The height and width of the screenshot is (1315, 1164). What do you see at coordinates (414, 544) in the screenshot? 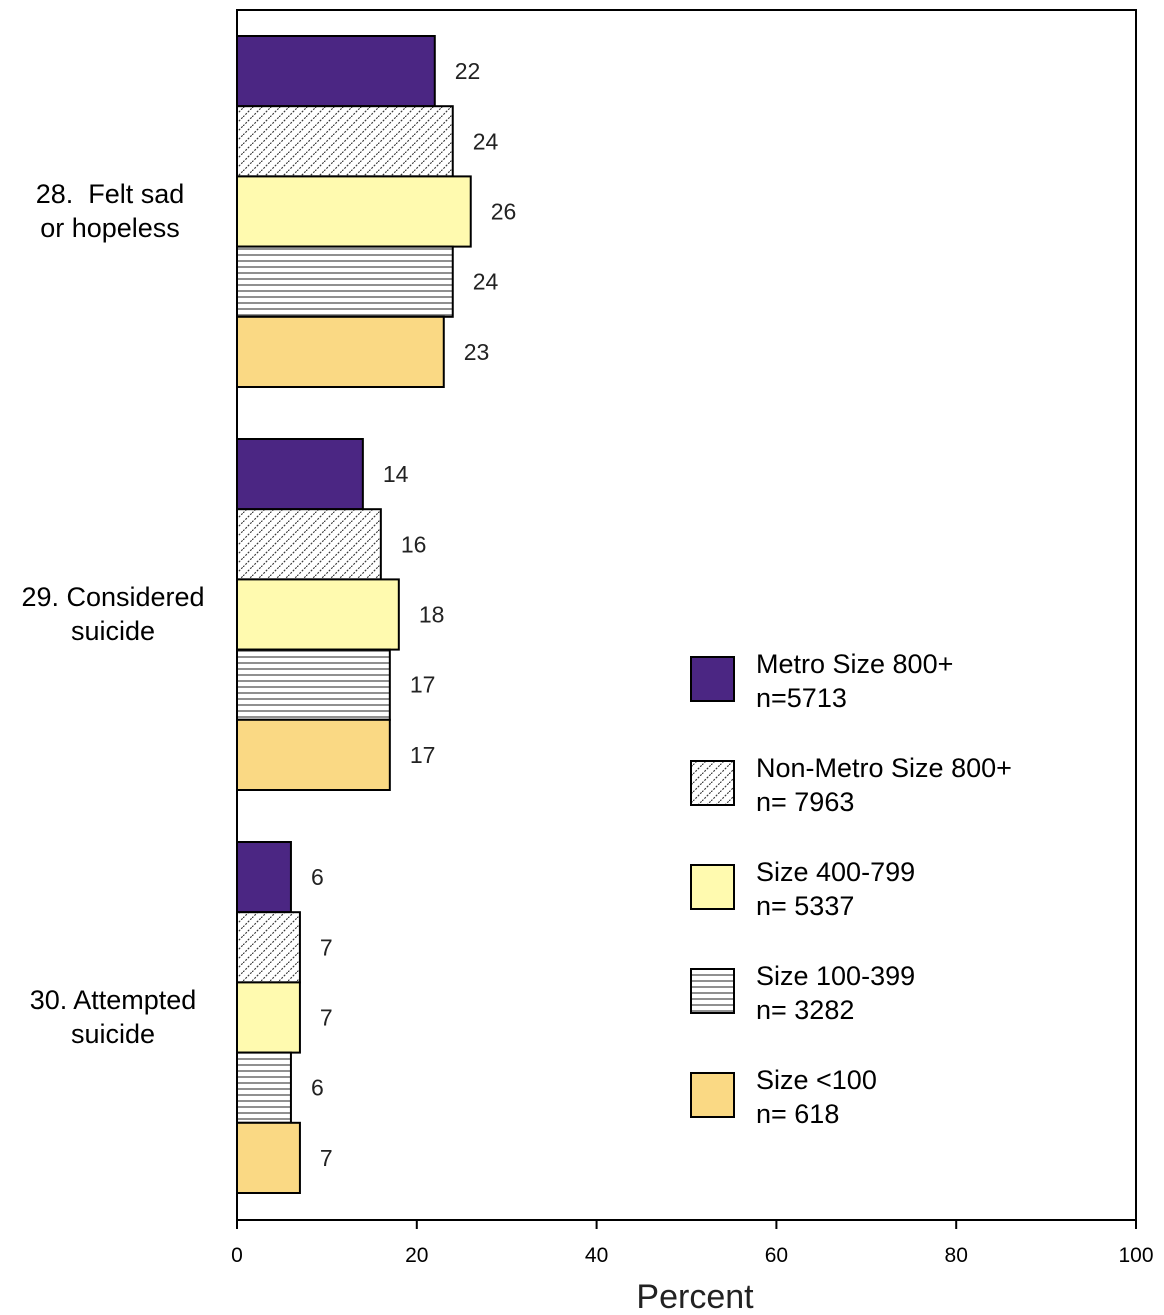
I see `data-label: 16` at bounding box center [414, 544].